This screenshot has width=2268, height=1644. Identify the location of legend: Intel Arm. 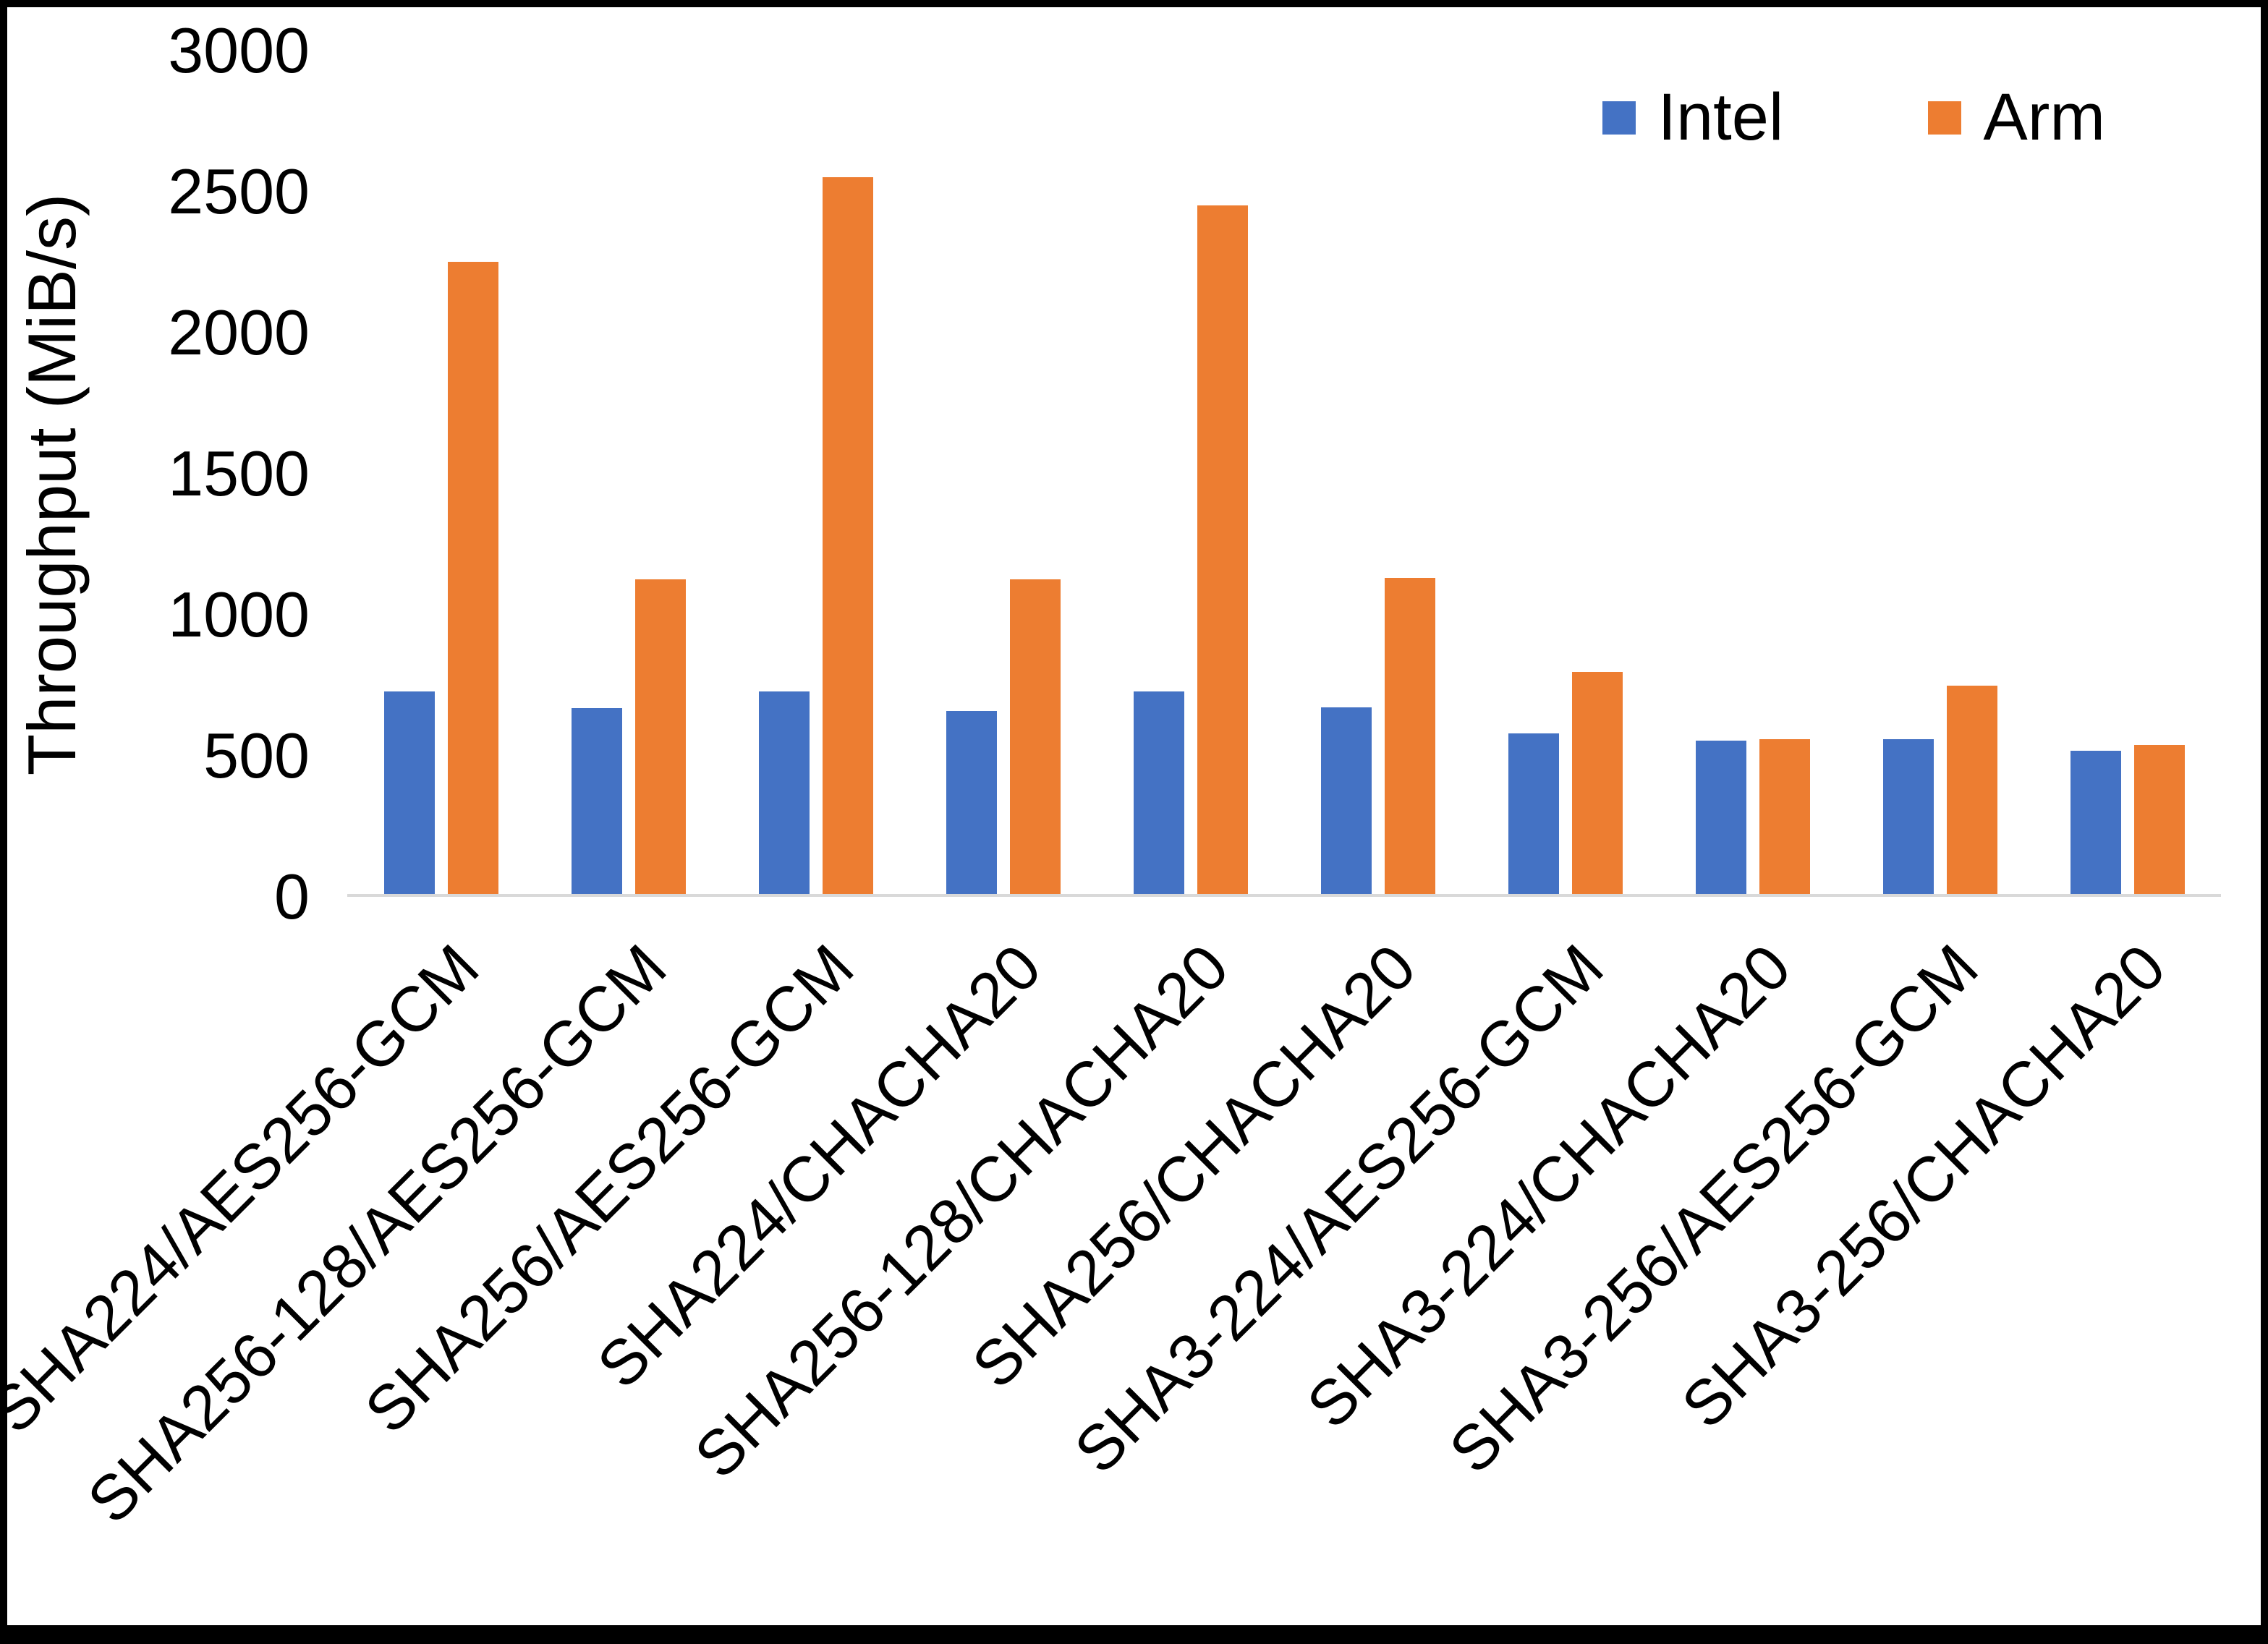
(1853, 118).